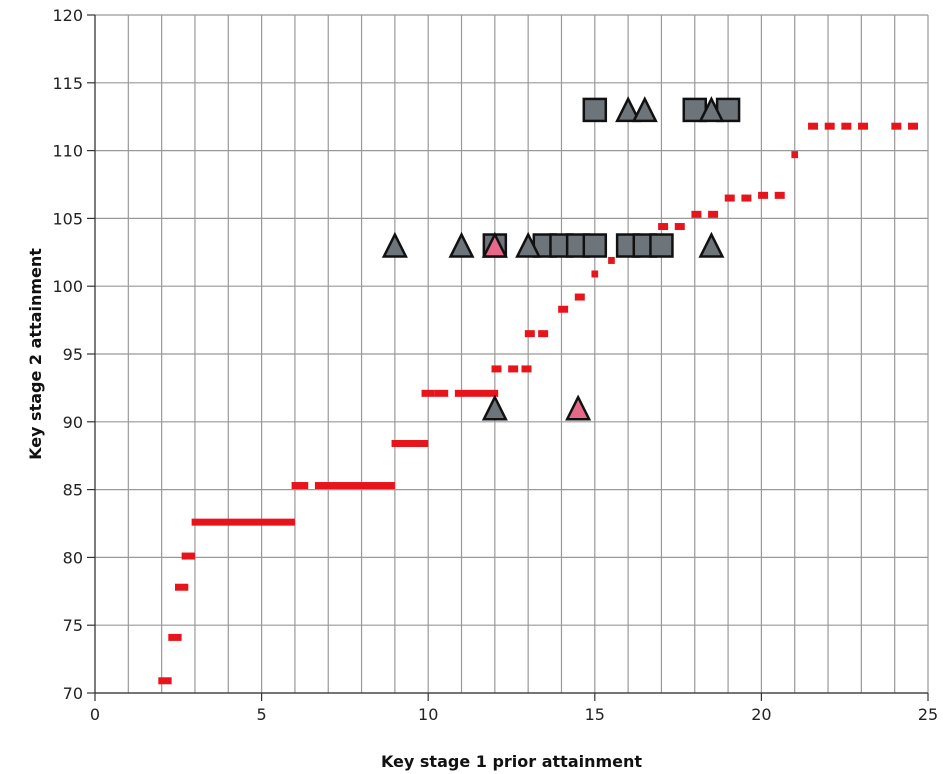 The width and height of the screenshot is (948, 774). Describe the element at coordinates (595, 714) in the screenshot. I see `x-tick-label: 15` at that location.